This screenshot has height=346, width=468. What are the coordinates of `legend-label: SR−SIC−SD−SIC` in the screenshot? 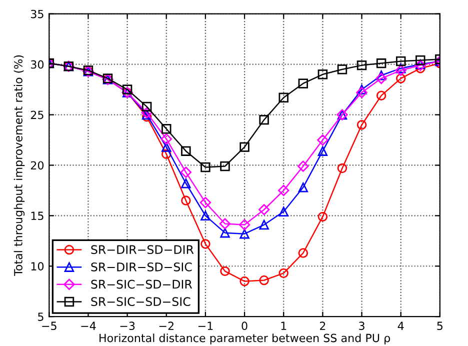 It's located at (140, 301).